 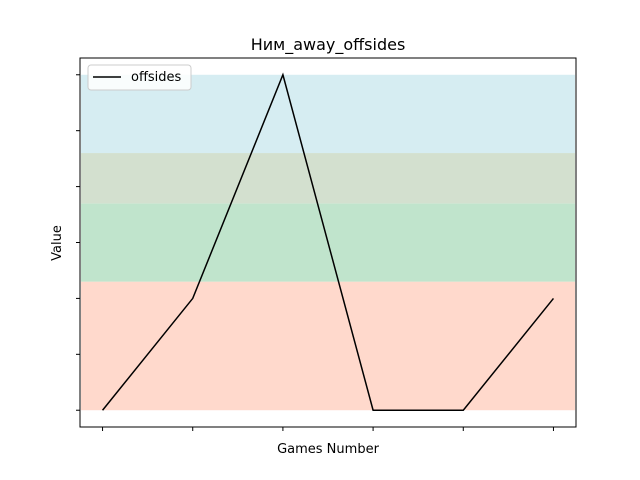 I want to click on legend: offsides, so click(x=139, y=77).